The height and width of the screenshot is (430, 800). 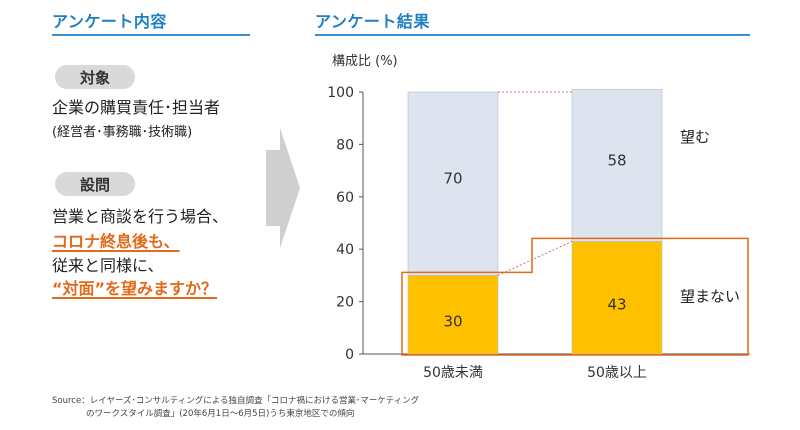 I want to click on highlight-outline, so click(x=575, y=296).